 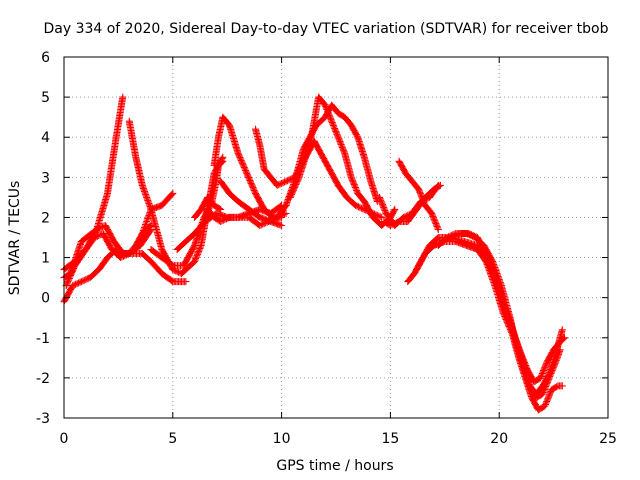 What do you see at coordinates (390, 439) in the screenshot?
I see `x-tick-label: 15` at bounding box center [390, 439].